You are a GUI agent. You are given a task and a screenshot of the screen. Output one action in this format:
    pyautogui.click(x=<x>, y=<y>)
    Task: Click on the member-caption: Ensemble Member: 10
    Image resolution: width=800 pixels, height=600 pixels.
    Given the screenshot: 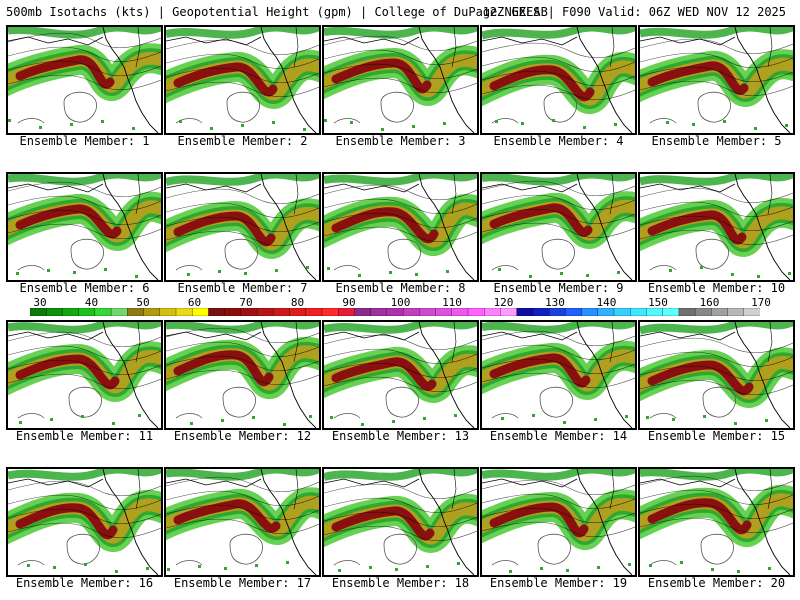 What is the action you would take?
    pyautogui.click(x=716, y=288)
    